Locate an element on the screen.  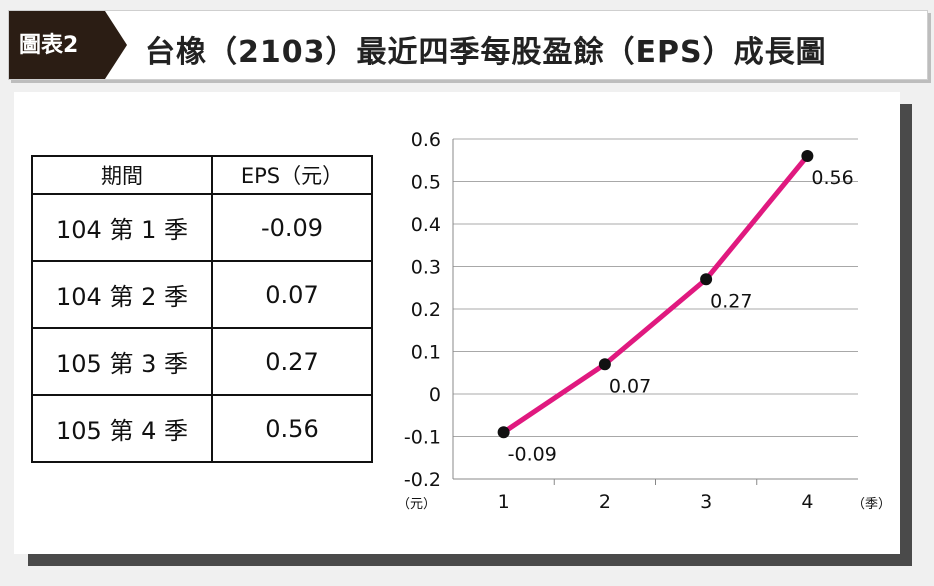
data-label: -0.09 is located at coordinates (532, 454).